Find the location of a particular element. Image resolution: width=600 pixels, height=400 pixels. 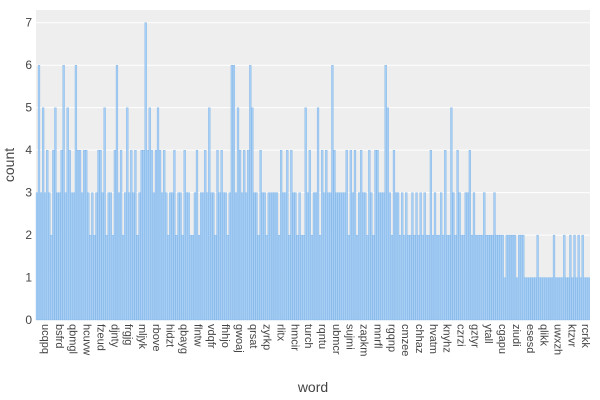

x-tick-label: vdqfr is located at coordinates (211, 336).